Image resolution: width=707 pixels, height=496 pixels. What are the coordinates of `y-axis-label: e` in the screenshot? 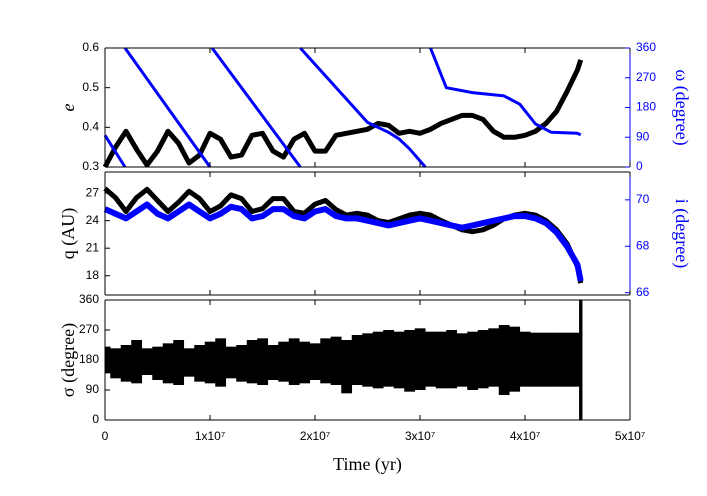 It's located at (68, 108).